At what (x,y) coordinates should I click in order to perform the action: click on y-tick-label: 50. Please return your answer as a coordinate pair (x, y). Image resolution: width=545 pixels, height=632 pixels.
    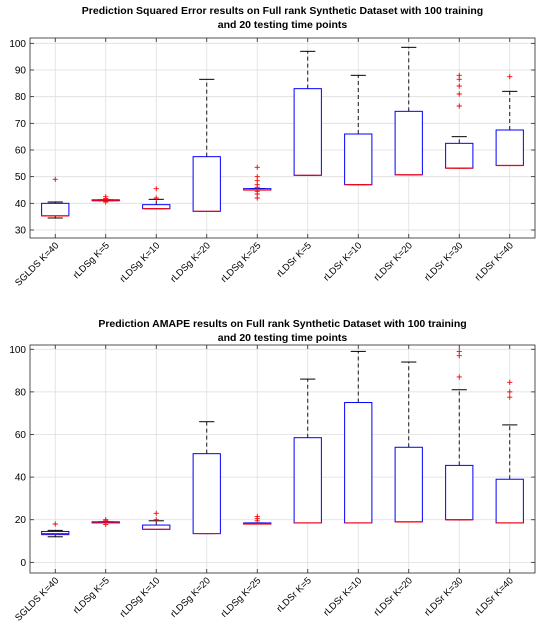
    Looking at the image, I should click on (21, 177).